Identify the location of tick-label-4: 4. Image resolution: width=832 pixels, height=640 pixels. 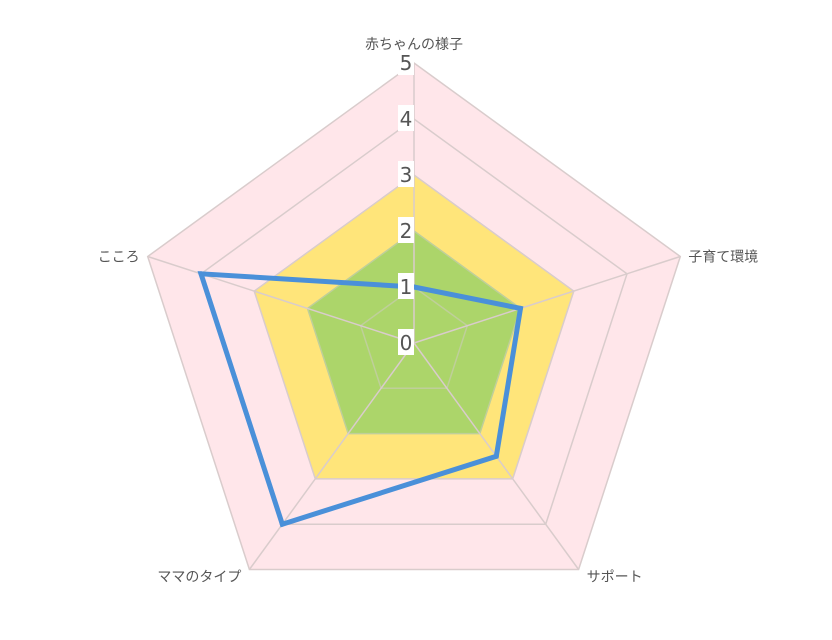
(406, 119).